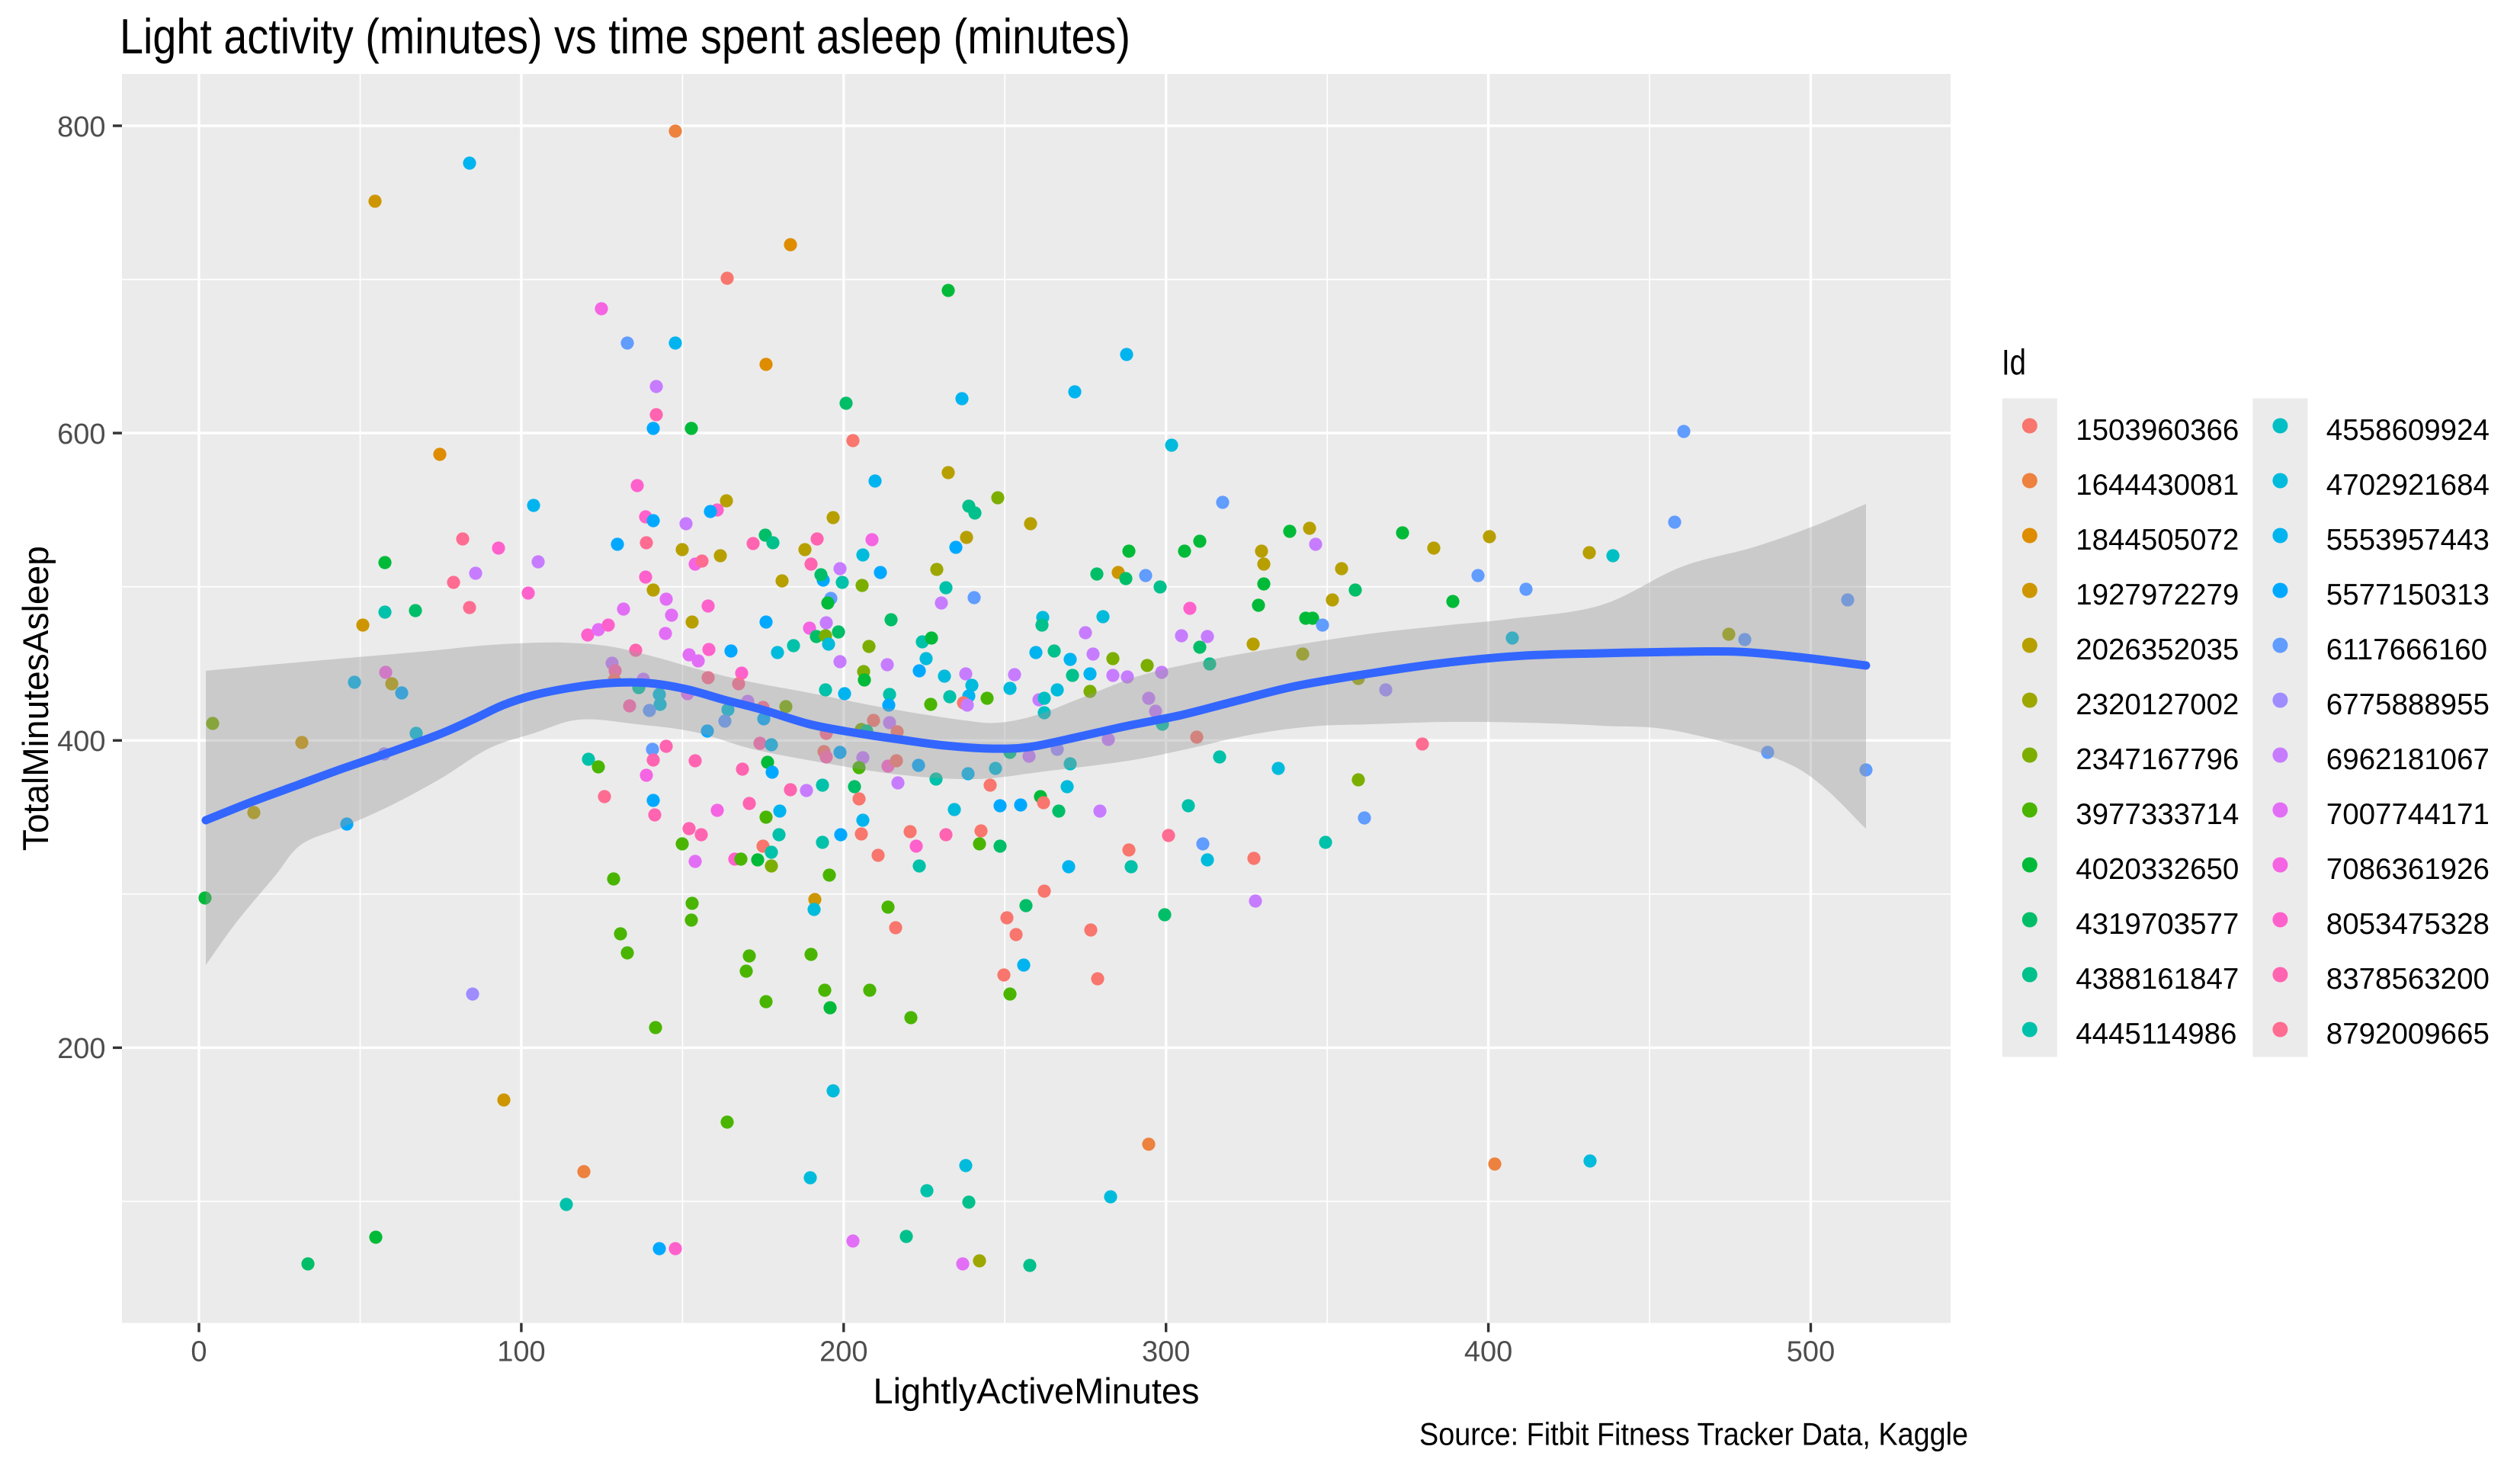 The height and width of the screenshot is (1472, 2520). Describe the element at coordinates (2157, 704) in the screenshot. I see `svg-text: 2320127002` at that location.